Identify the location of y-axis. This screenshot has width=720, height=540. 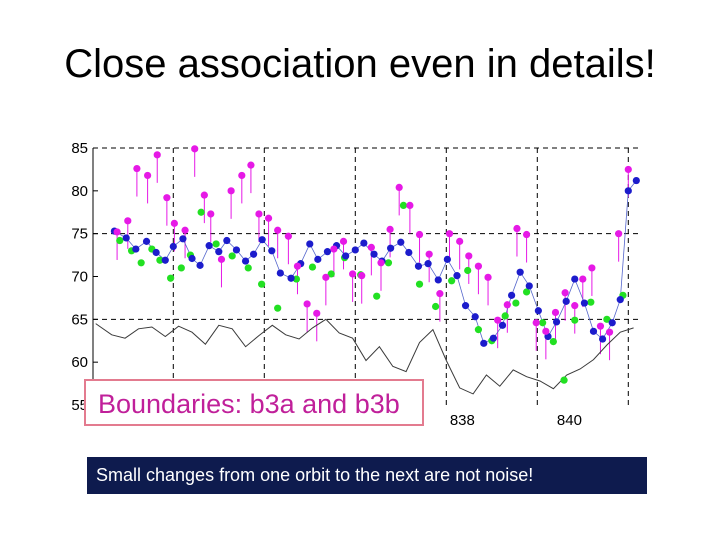
(95, 276).